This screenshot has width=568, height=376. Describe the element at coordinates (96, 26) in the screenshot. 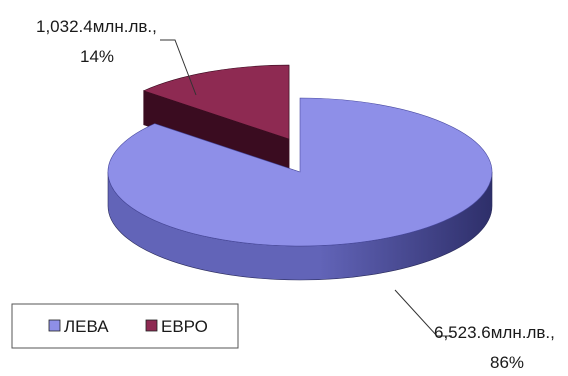

I see `data-label-evro-value: 1,032.4млн.лв.,` at that location.